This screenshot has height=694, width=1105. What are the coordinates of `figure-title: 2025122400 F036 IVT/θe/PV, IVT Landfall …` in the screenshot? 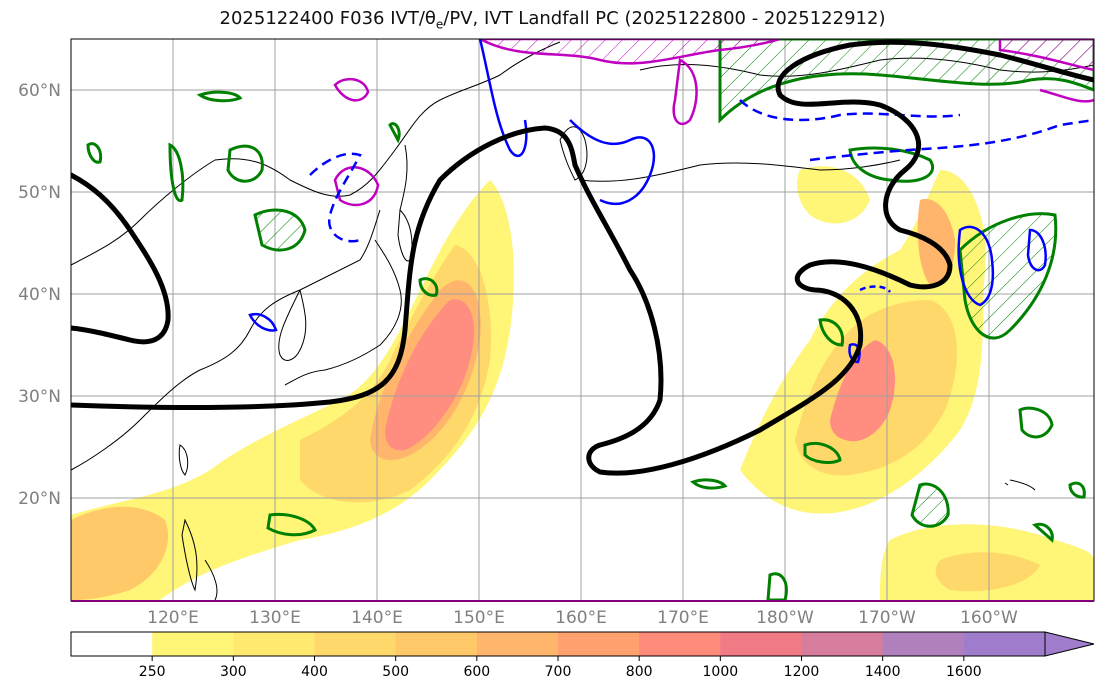 It's located at (552, 20).